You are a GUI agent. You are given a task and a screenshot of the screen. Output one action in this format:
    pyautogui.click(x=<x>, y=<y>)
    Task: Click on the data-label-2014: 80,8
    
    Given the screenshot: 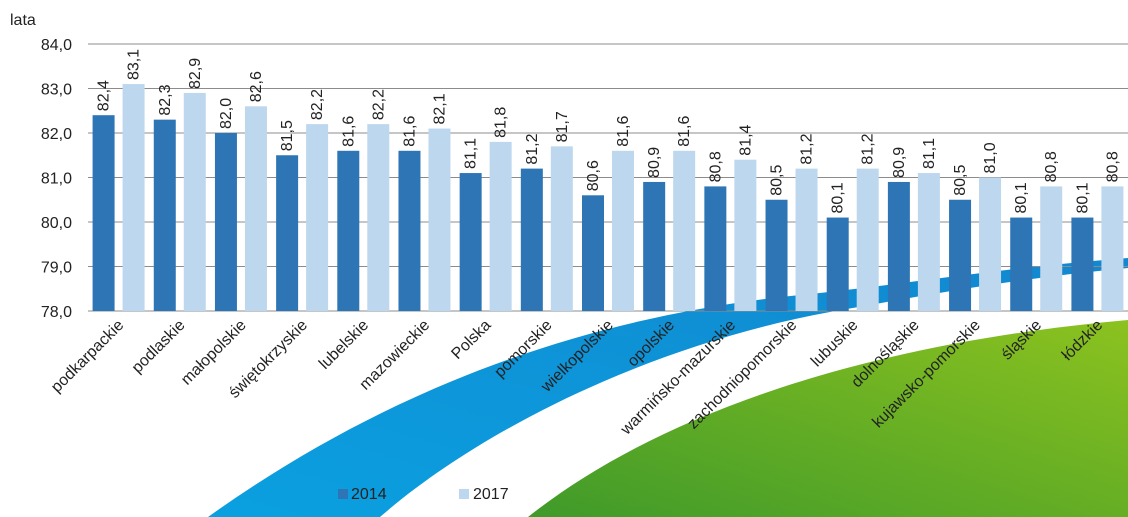 What is the action you would take?
    pyautogui.click(x=715, y=166)
    